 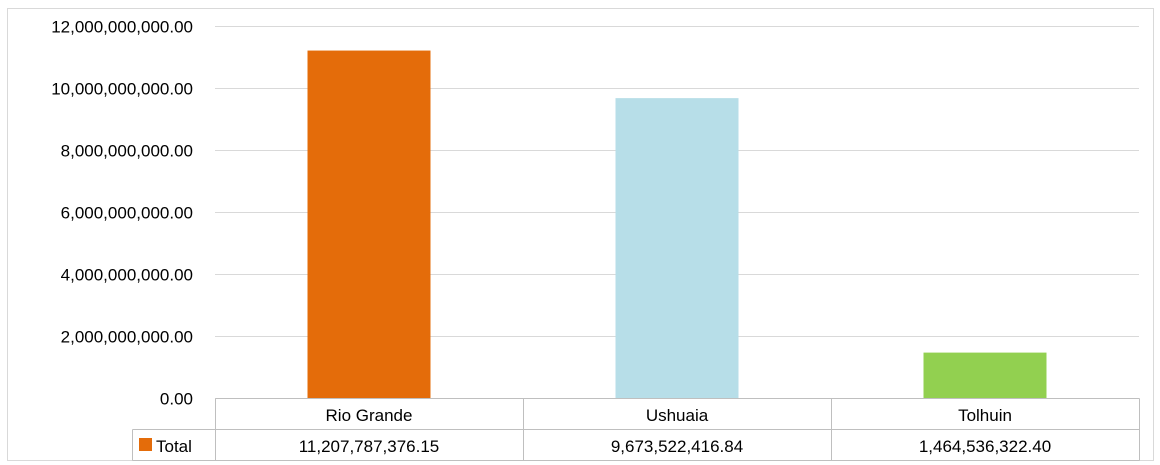 What do you see at coordinates (369, 446) in the screenshot?
I see `table-value-cell: 11,207,787,376.15` at bounding box center [369, 446].